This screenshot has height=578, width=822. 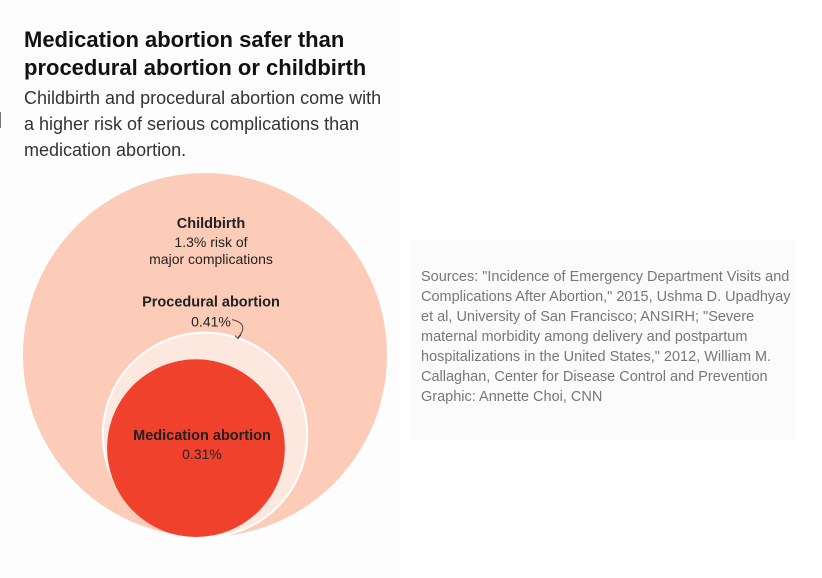 I want to click on edge-divider, so click(x=0, y=120).